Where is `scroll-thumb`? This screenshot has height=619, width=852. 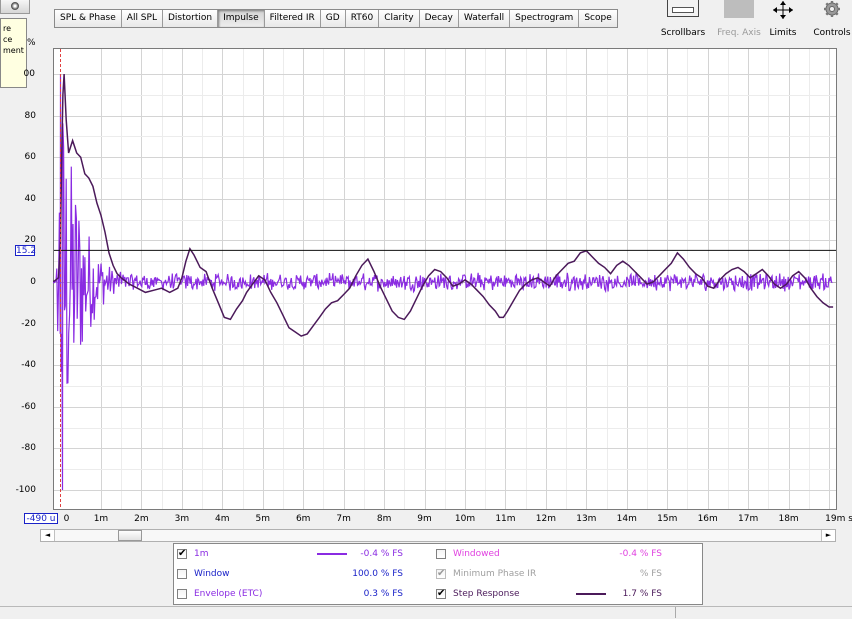 scroll-thumb is located at coordinates (130, 535).